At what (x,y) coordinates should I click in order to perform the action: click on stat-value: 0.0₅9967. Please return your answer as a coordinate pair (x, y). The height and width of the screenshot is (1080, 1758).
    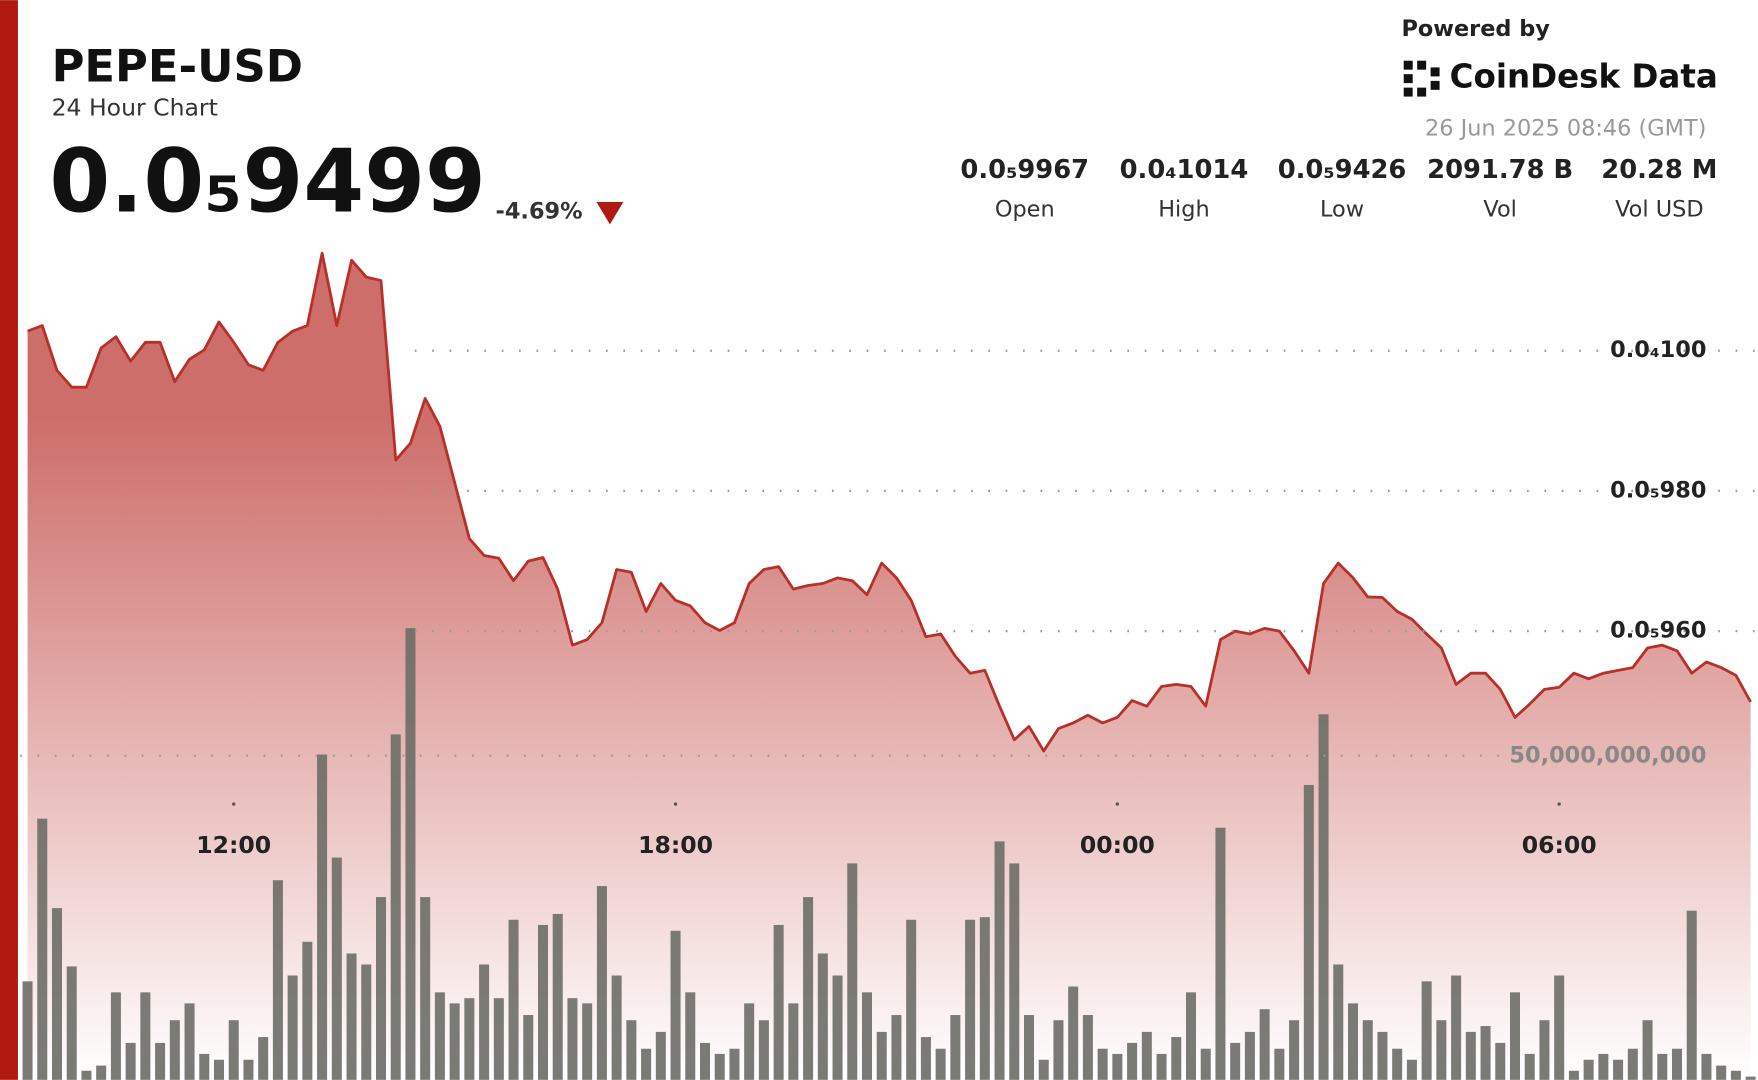
    Looking at the image, I should click on (1024, 170).